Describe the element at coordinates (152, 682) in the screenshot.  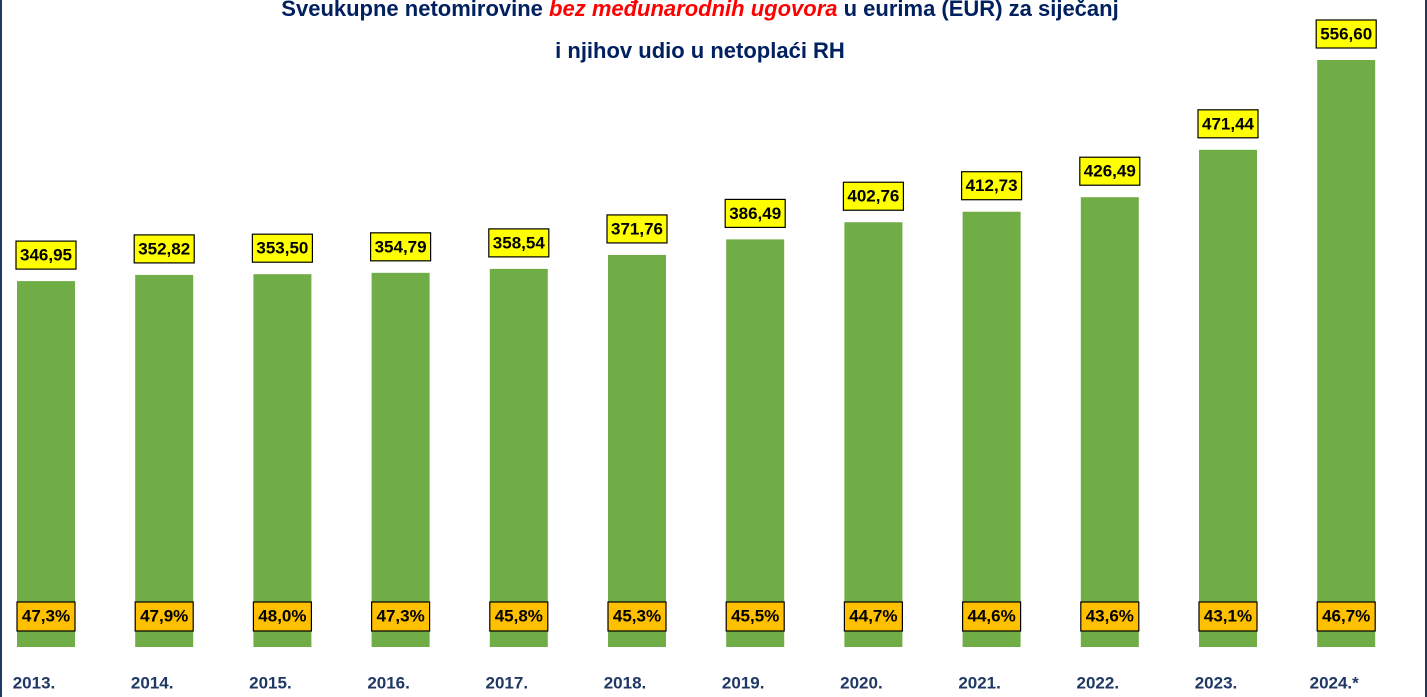
I see `x-tick-label: 2014.` at that location.